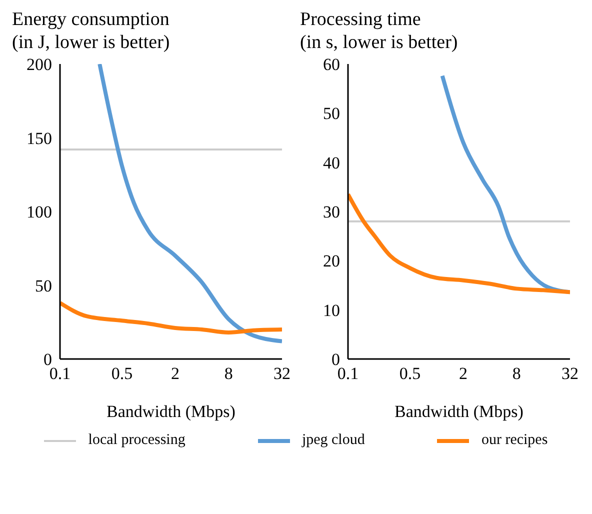 The width and height of the screenshot is (592, 514). What do you see at coordinates (331, 212) in the screenshot?
I see `y-tick-label: 30` at bounding box center [331, 212].